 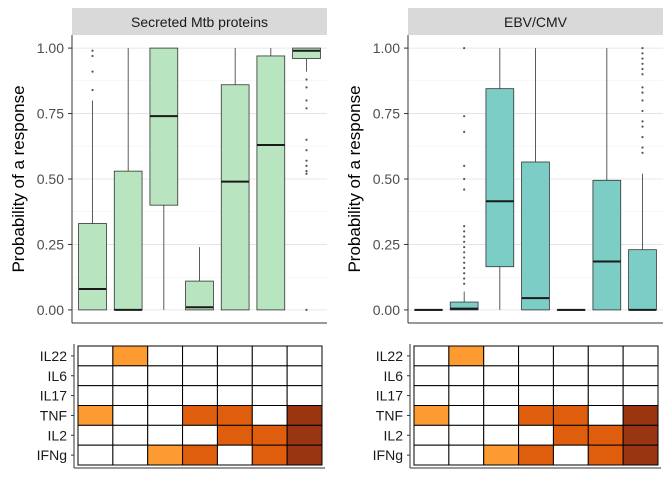 What do you see at coordinates (354, 178) in the screenshot?
I see `y-axis-title-right: Probability of a response` at bounding box center [354, 178].